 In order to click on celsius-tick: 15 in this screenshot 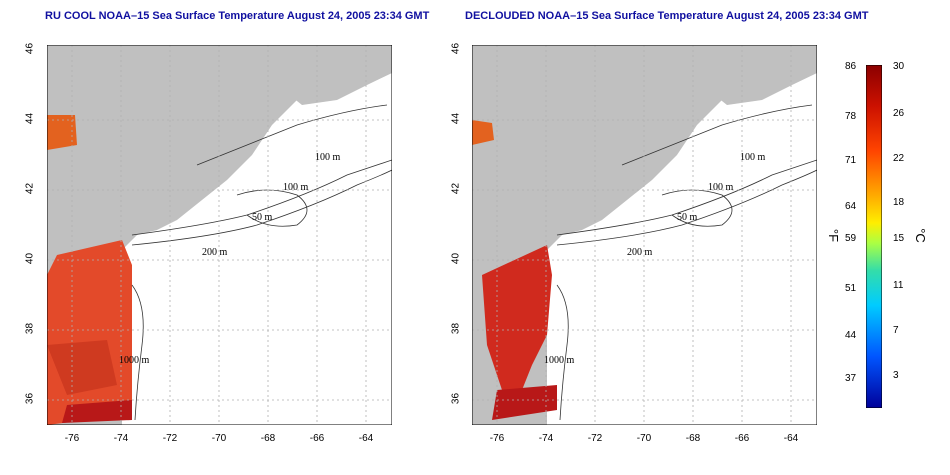, I will do `click(899, 238)`.